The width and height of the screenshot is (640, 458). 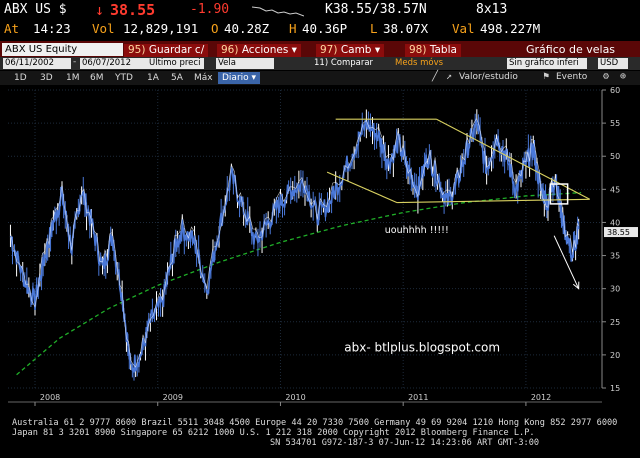 I want to click on period-6m: 6M, so click(x=97, y=78).